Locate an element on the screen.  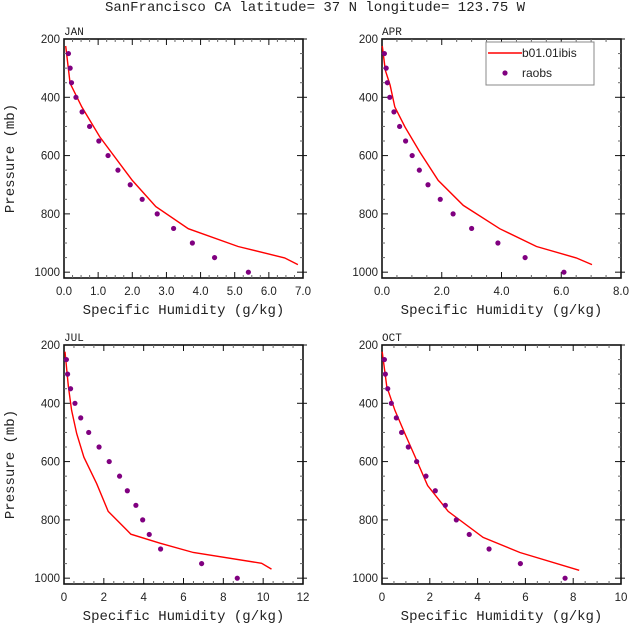
x-tick-label: 1.0 is located at coordinates (98, 292).